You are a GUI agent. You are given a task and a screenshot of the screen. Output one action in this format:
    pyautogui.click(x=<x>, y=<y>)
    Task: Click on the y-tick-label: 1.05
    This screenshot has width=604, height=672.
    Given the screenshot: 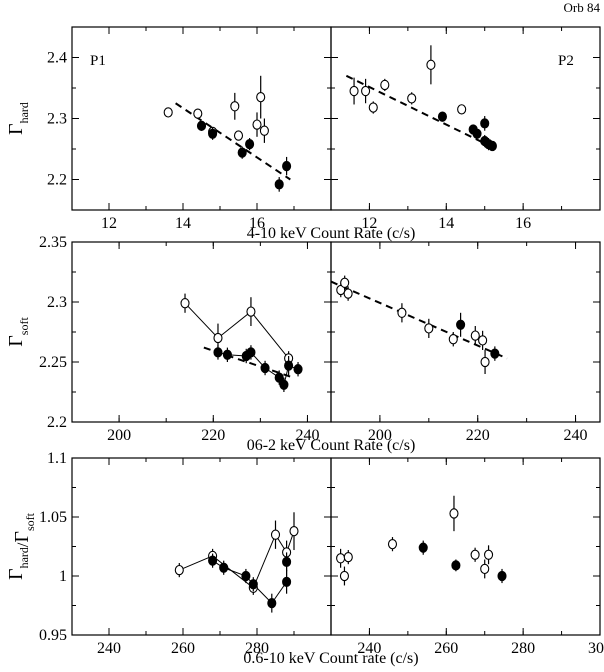 What is the action you would take?
    pyautogui.click(x=53, y=517)
    